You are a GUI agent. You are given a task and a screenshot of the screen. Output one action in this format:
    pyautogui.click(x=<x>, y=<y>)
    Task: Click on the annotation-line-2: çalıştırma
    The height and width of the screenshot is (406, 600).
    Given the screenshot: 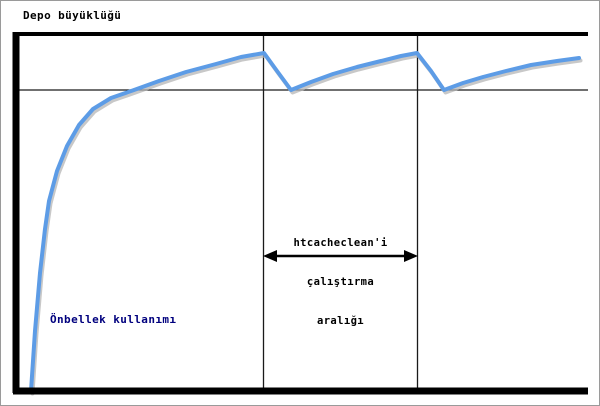 What is the action you would take?
    pyautogui.click(x=340, y=282)
    